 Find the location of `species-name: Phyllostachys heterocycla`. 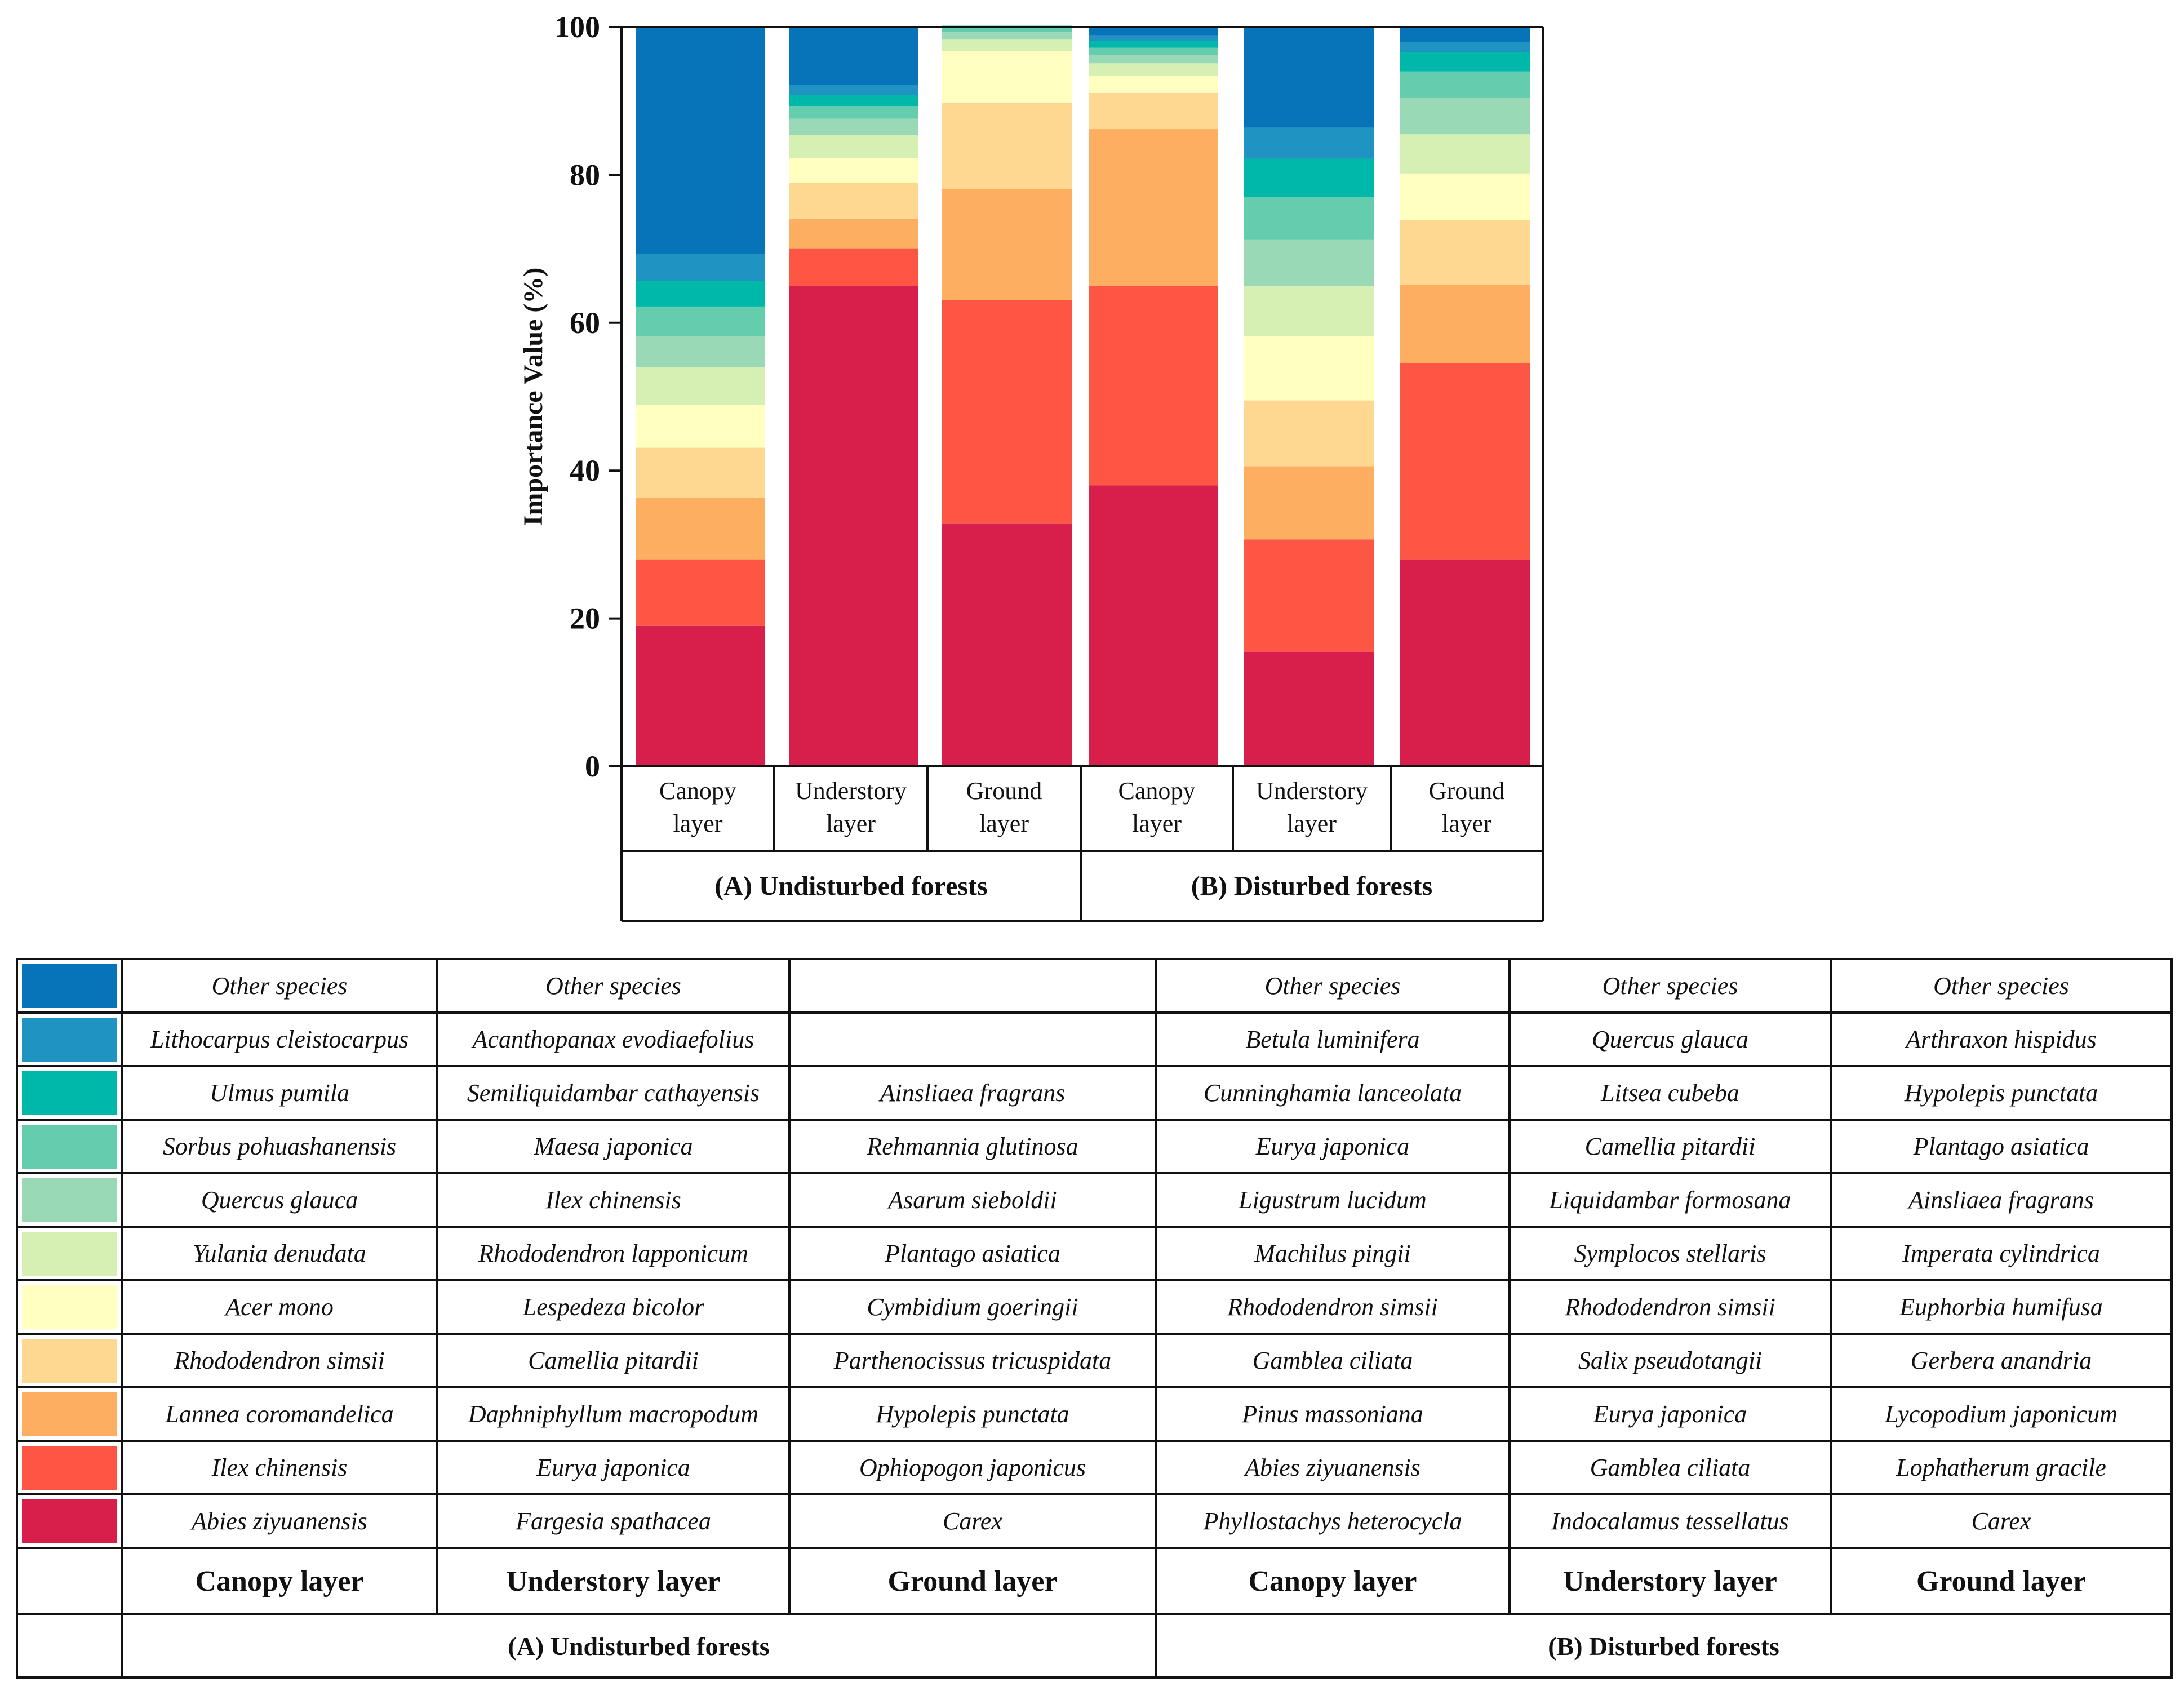

species-name: Phyllostachys heterocycla is located at coordinates (1333, 1521).